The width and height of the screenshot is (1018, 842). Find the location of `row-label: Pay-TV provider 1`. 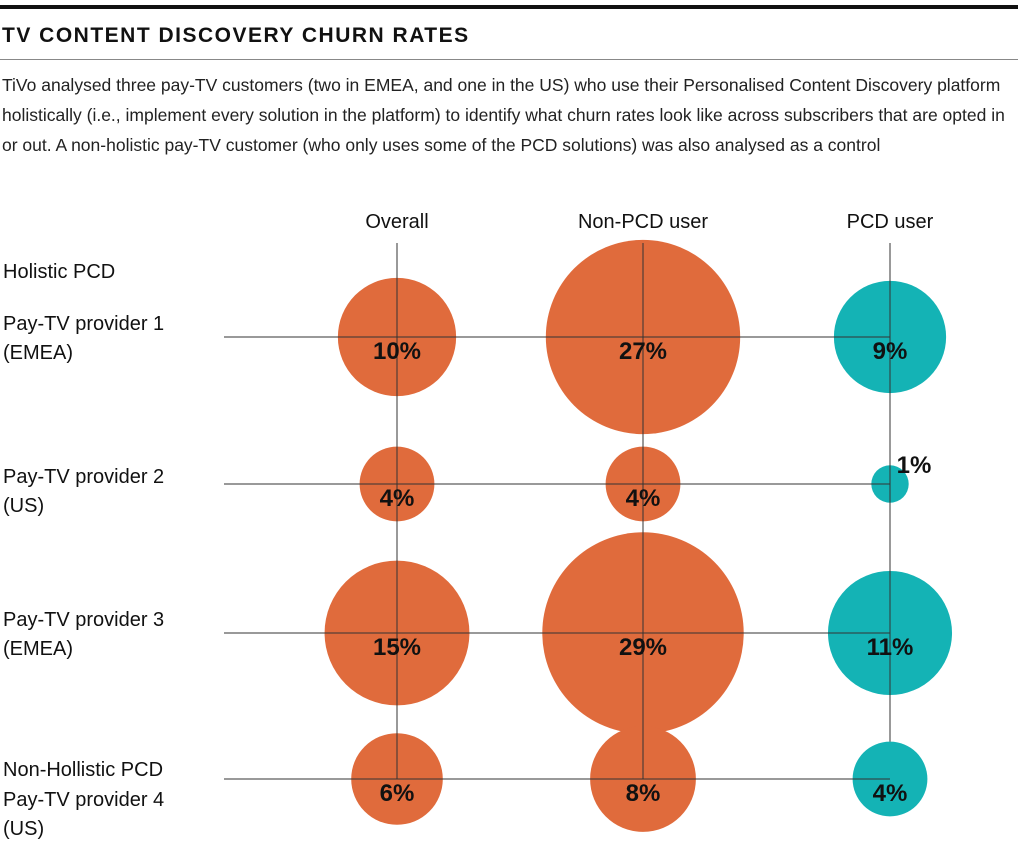

row-label: Pay-TV provider 1 is located at coordinates (83, 324).